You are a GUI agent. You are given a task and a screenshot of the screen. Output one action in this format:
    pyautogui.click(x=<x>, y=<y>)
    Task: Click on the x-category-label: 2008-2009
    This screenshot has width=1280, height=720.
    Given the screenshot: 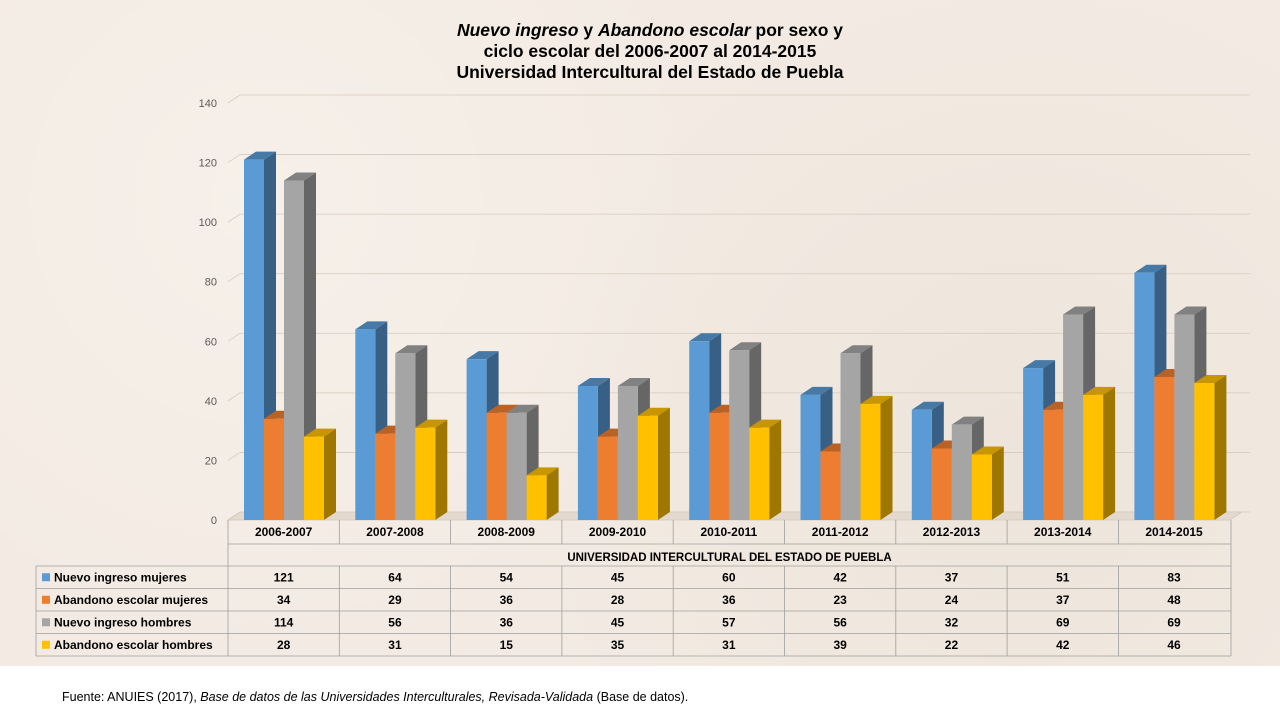 What is the action you would take?
    pyautogui.click(x=507, y=532)
    